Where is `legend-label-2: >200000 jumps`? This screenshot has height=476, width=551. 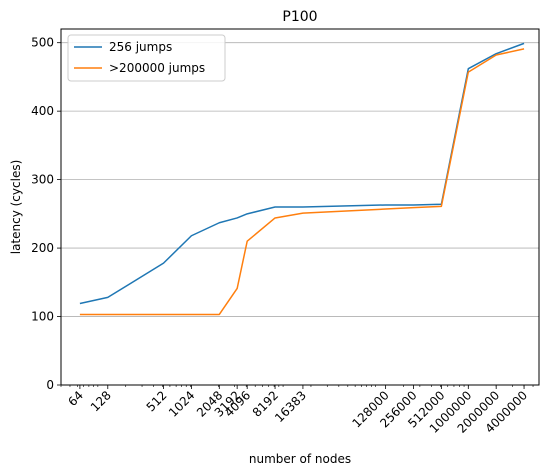
legend-label-2: >200000 jumps is located at coordinates (157, 68).